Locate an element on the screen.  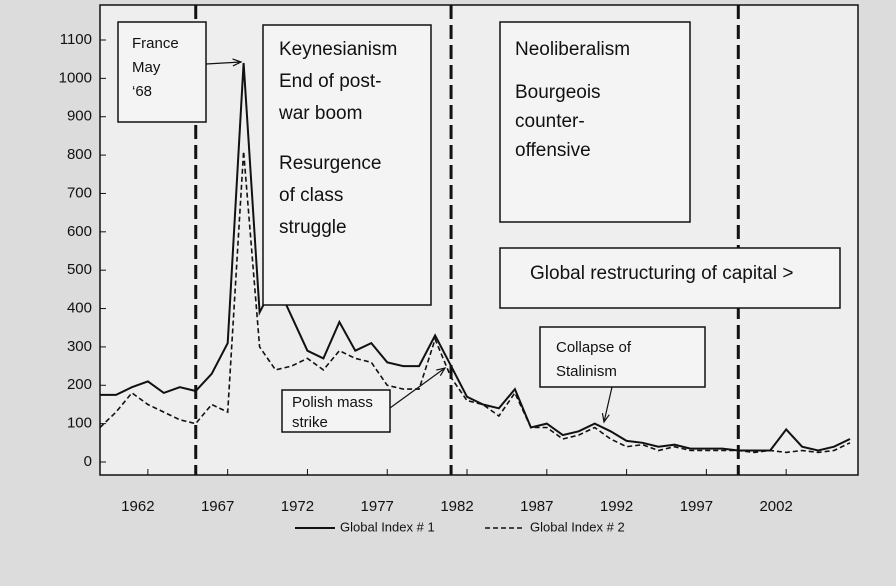
x-tick-label: 1997 is located at coordinates (696, 506).